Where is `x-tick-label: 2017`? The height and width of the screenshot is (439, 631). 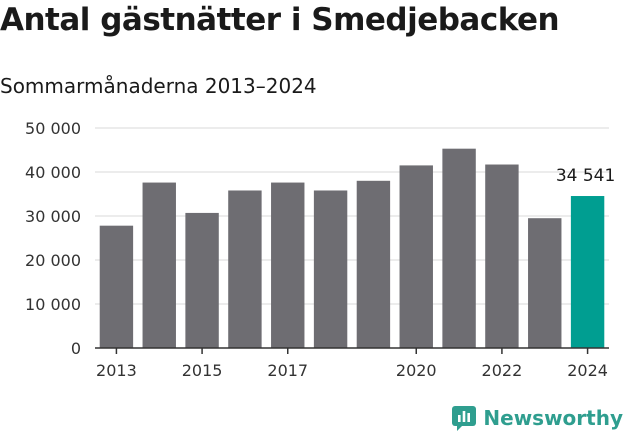
x-tick-label: 2017 is located at coordinates (287, 370).